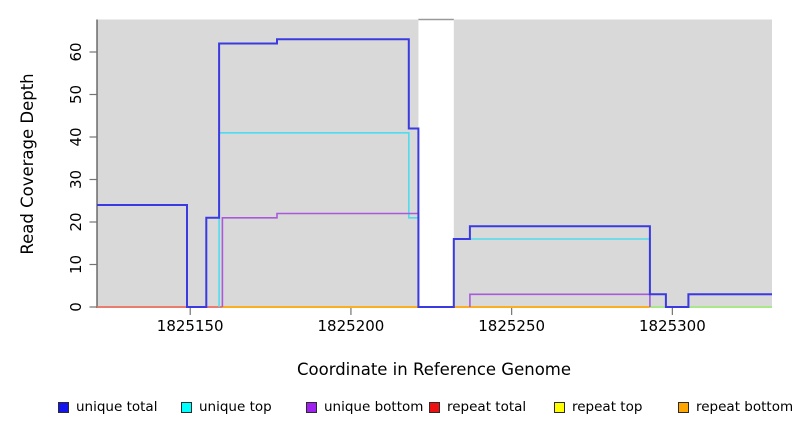 The height and width of the screenshot is (432, 792). What do you see at coordinates (672, 326) in the screenshot?
I see `x-tick-label: 1825300` at bounding box center [672, 326].